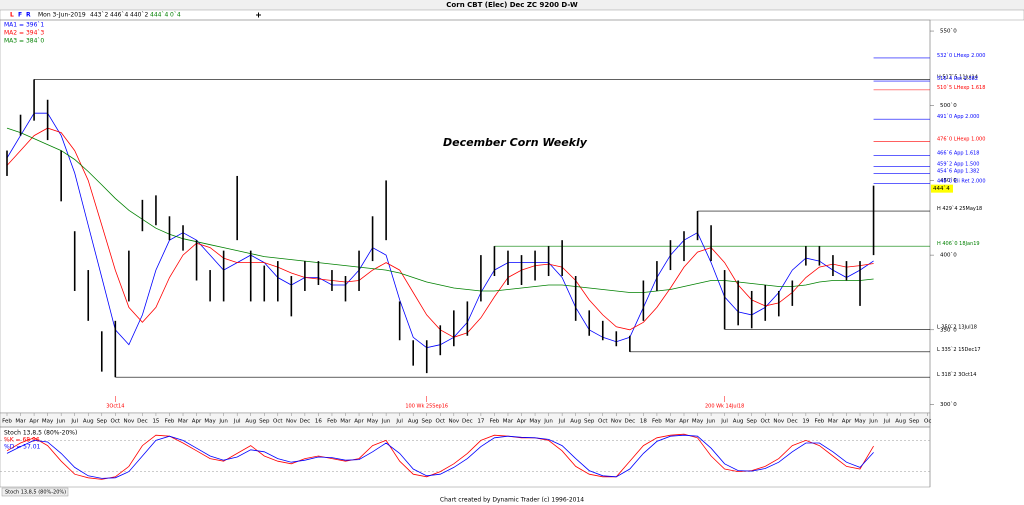 The width and height of the screenshot is (1024, 505). I want to click on x-tick-label: 17, so click(480, 422).